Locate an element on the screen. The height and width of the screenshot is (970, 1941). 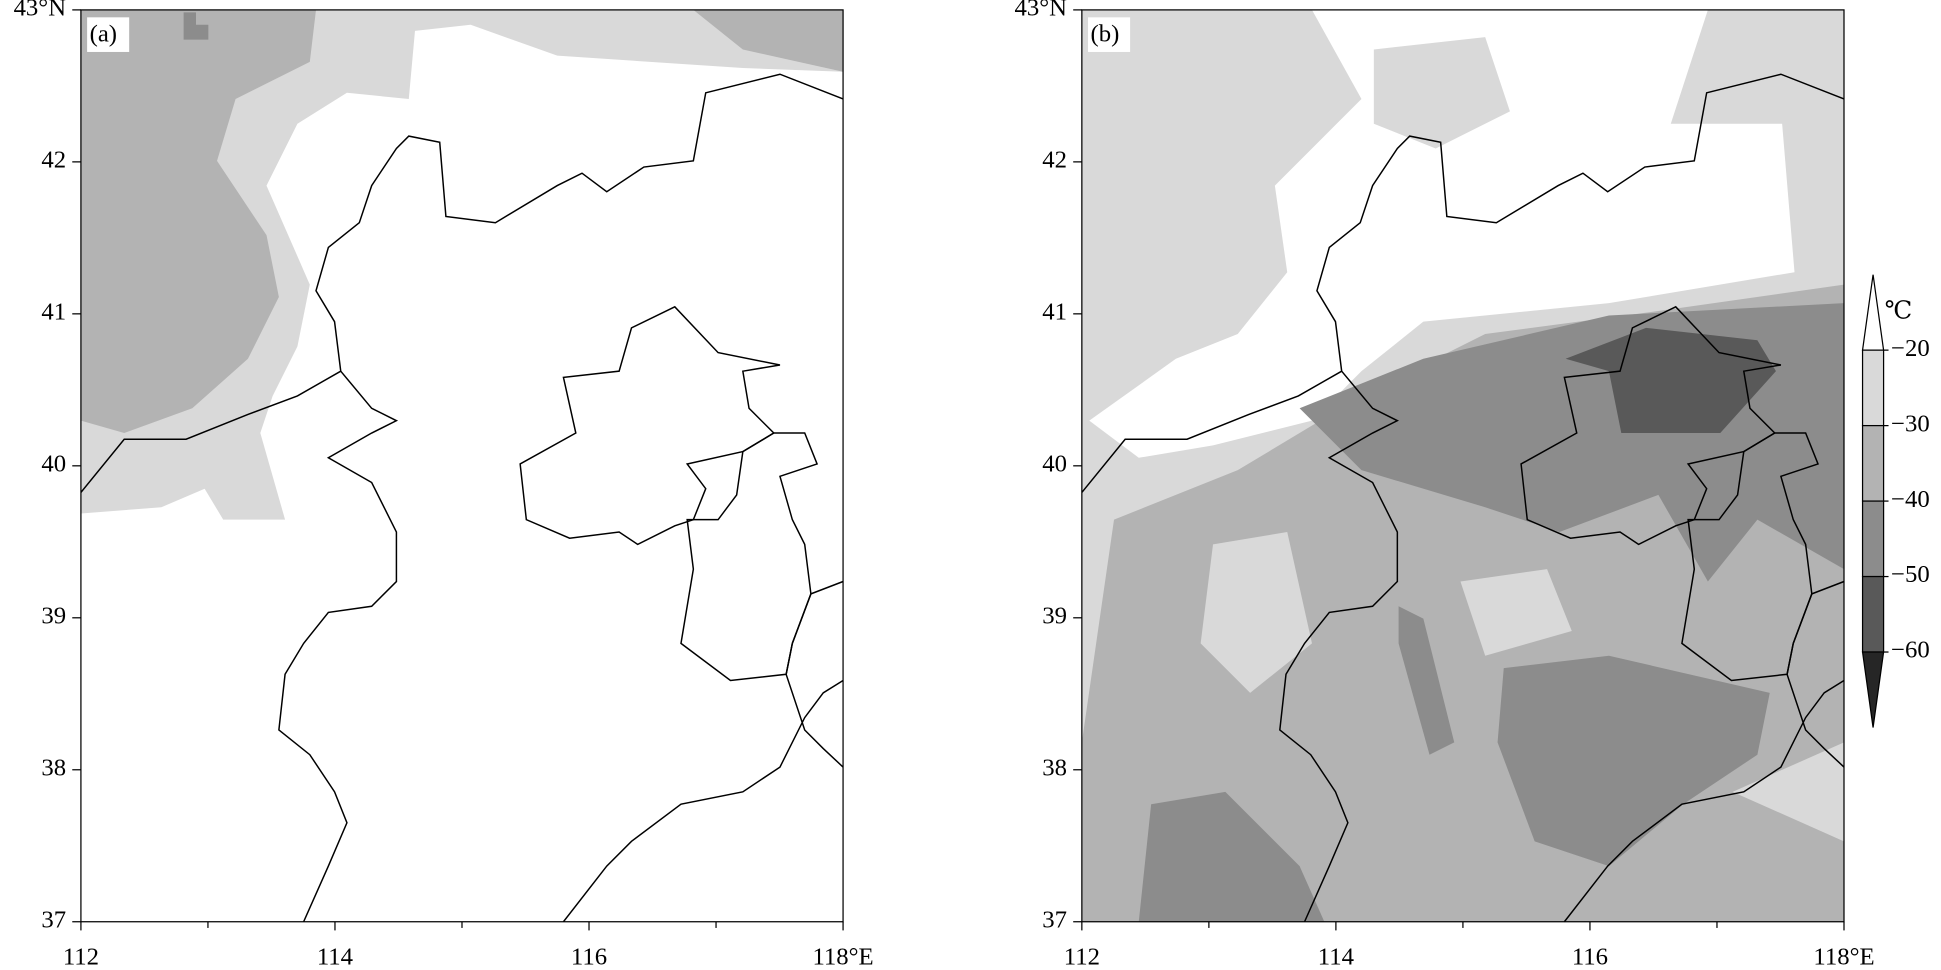
colorbar-label: −30 is located at coordinates (1910, 423).